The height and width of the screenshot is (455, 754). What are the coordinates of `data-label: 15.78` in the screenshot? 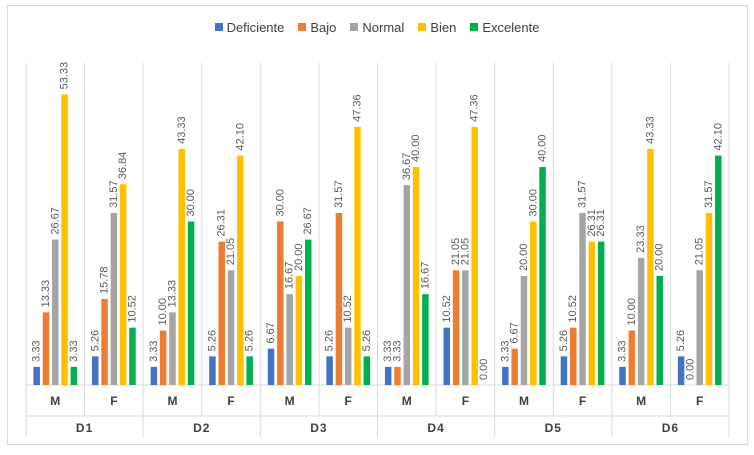 It's located at (105, 280).